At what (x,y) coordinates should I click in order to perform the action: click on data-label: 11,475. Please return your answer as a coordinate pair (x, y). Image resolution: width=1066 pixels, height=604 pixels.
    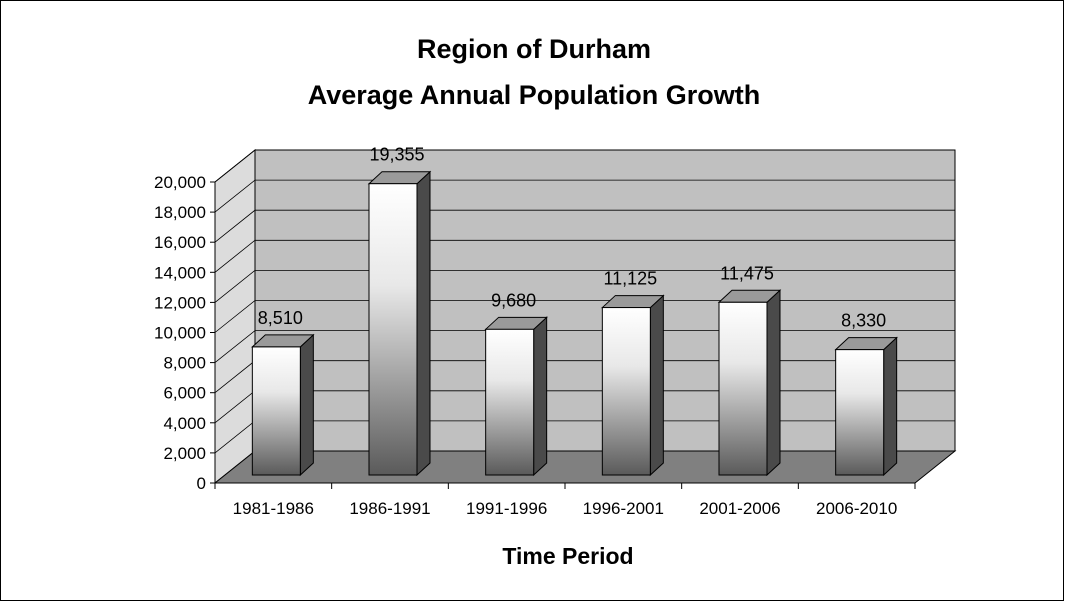
    Looking at the image, I should click on (747, 273).